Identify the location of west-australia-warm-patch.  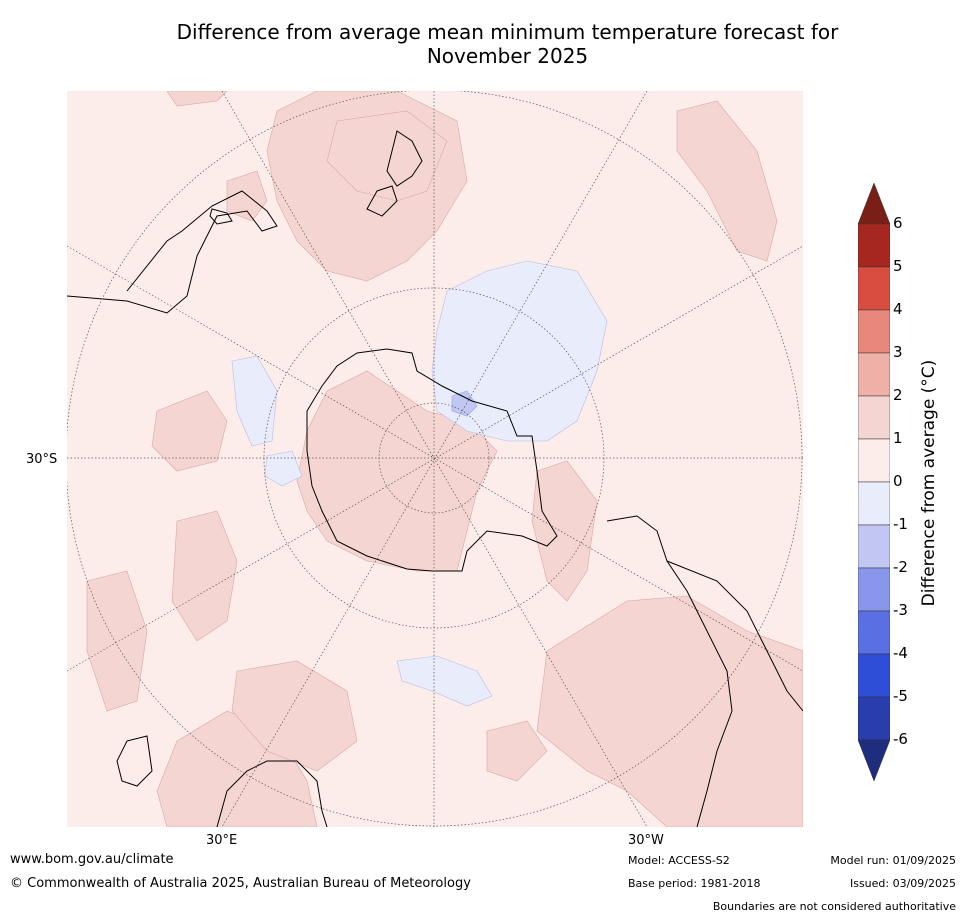
(247, 196).